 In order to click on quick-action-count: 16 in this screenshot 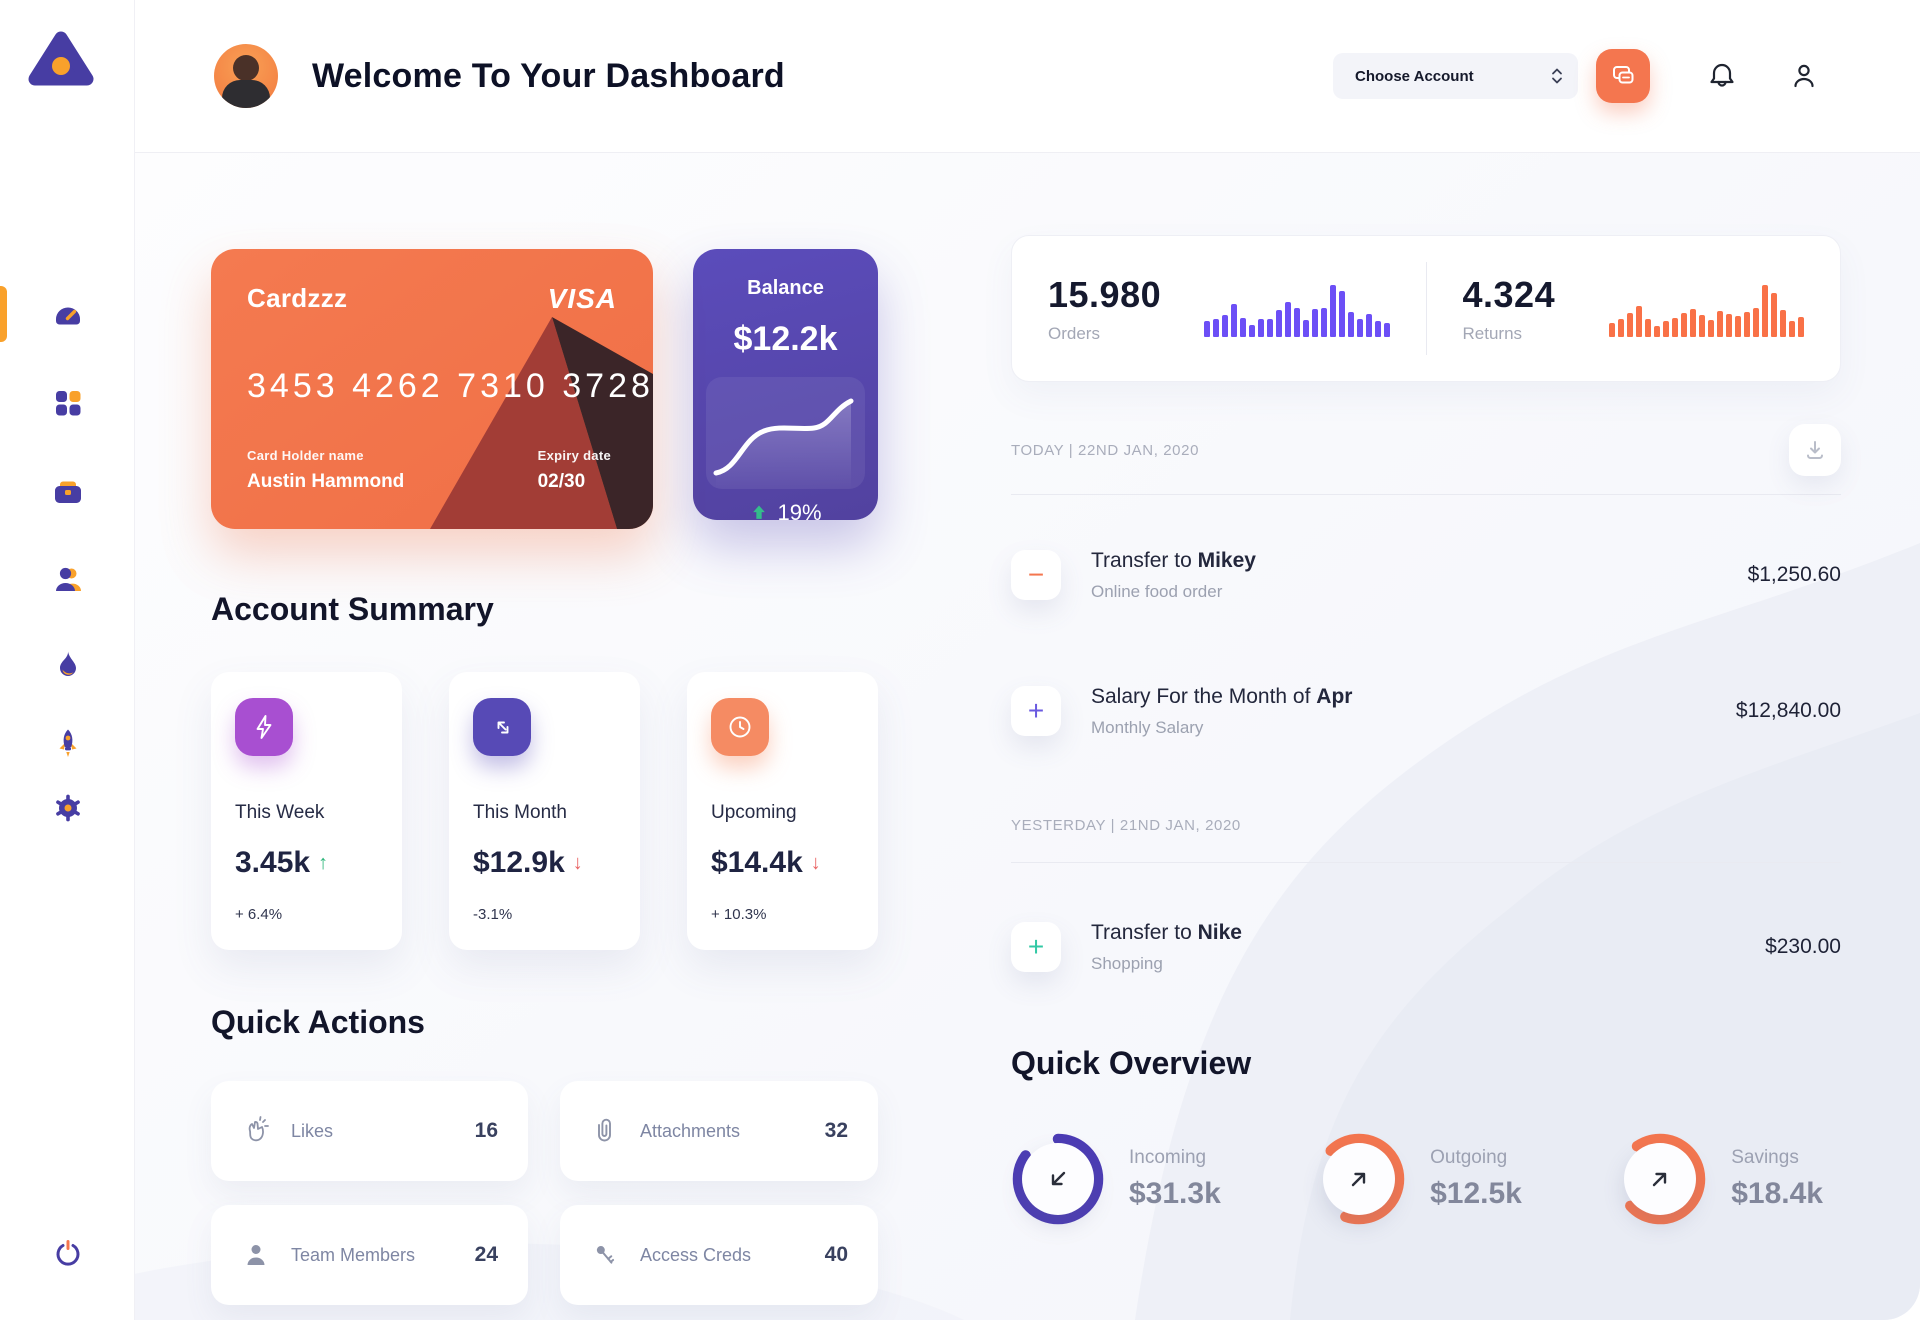, I will do `click(486, 1130)`.